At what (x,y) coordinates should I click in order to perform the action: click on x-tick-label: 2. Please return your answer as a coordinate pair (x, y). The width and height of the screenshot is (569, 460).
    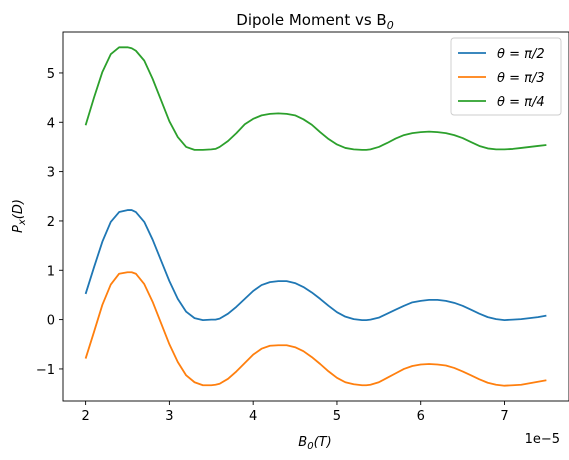
    Looking at the image, I should click on (85, 416).